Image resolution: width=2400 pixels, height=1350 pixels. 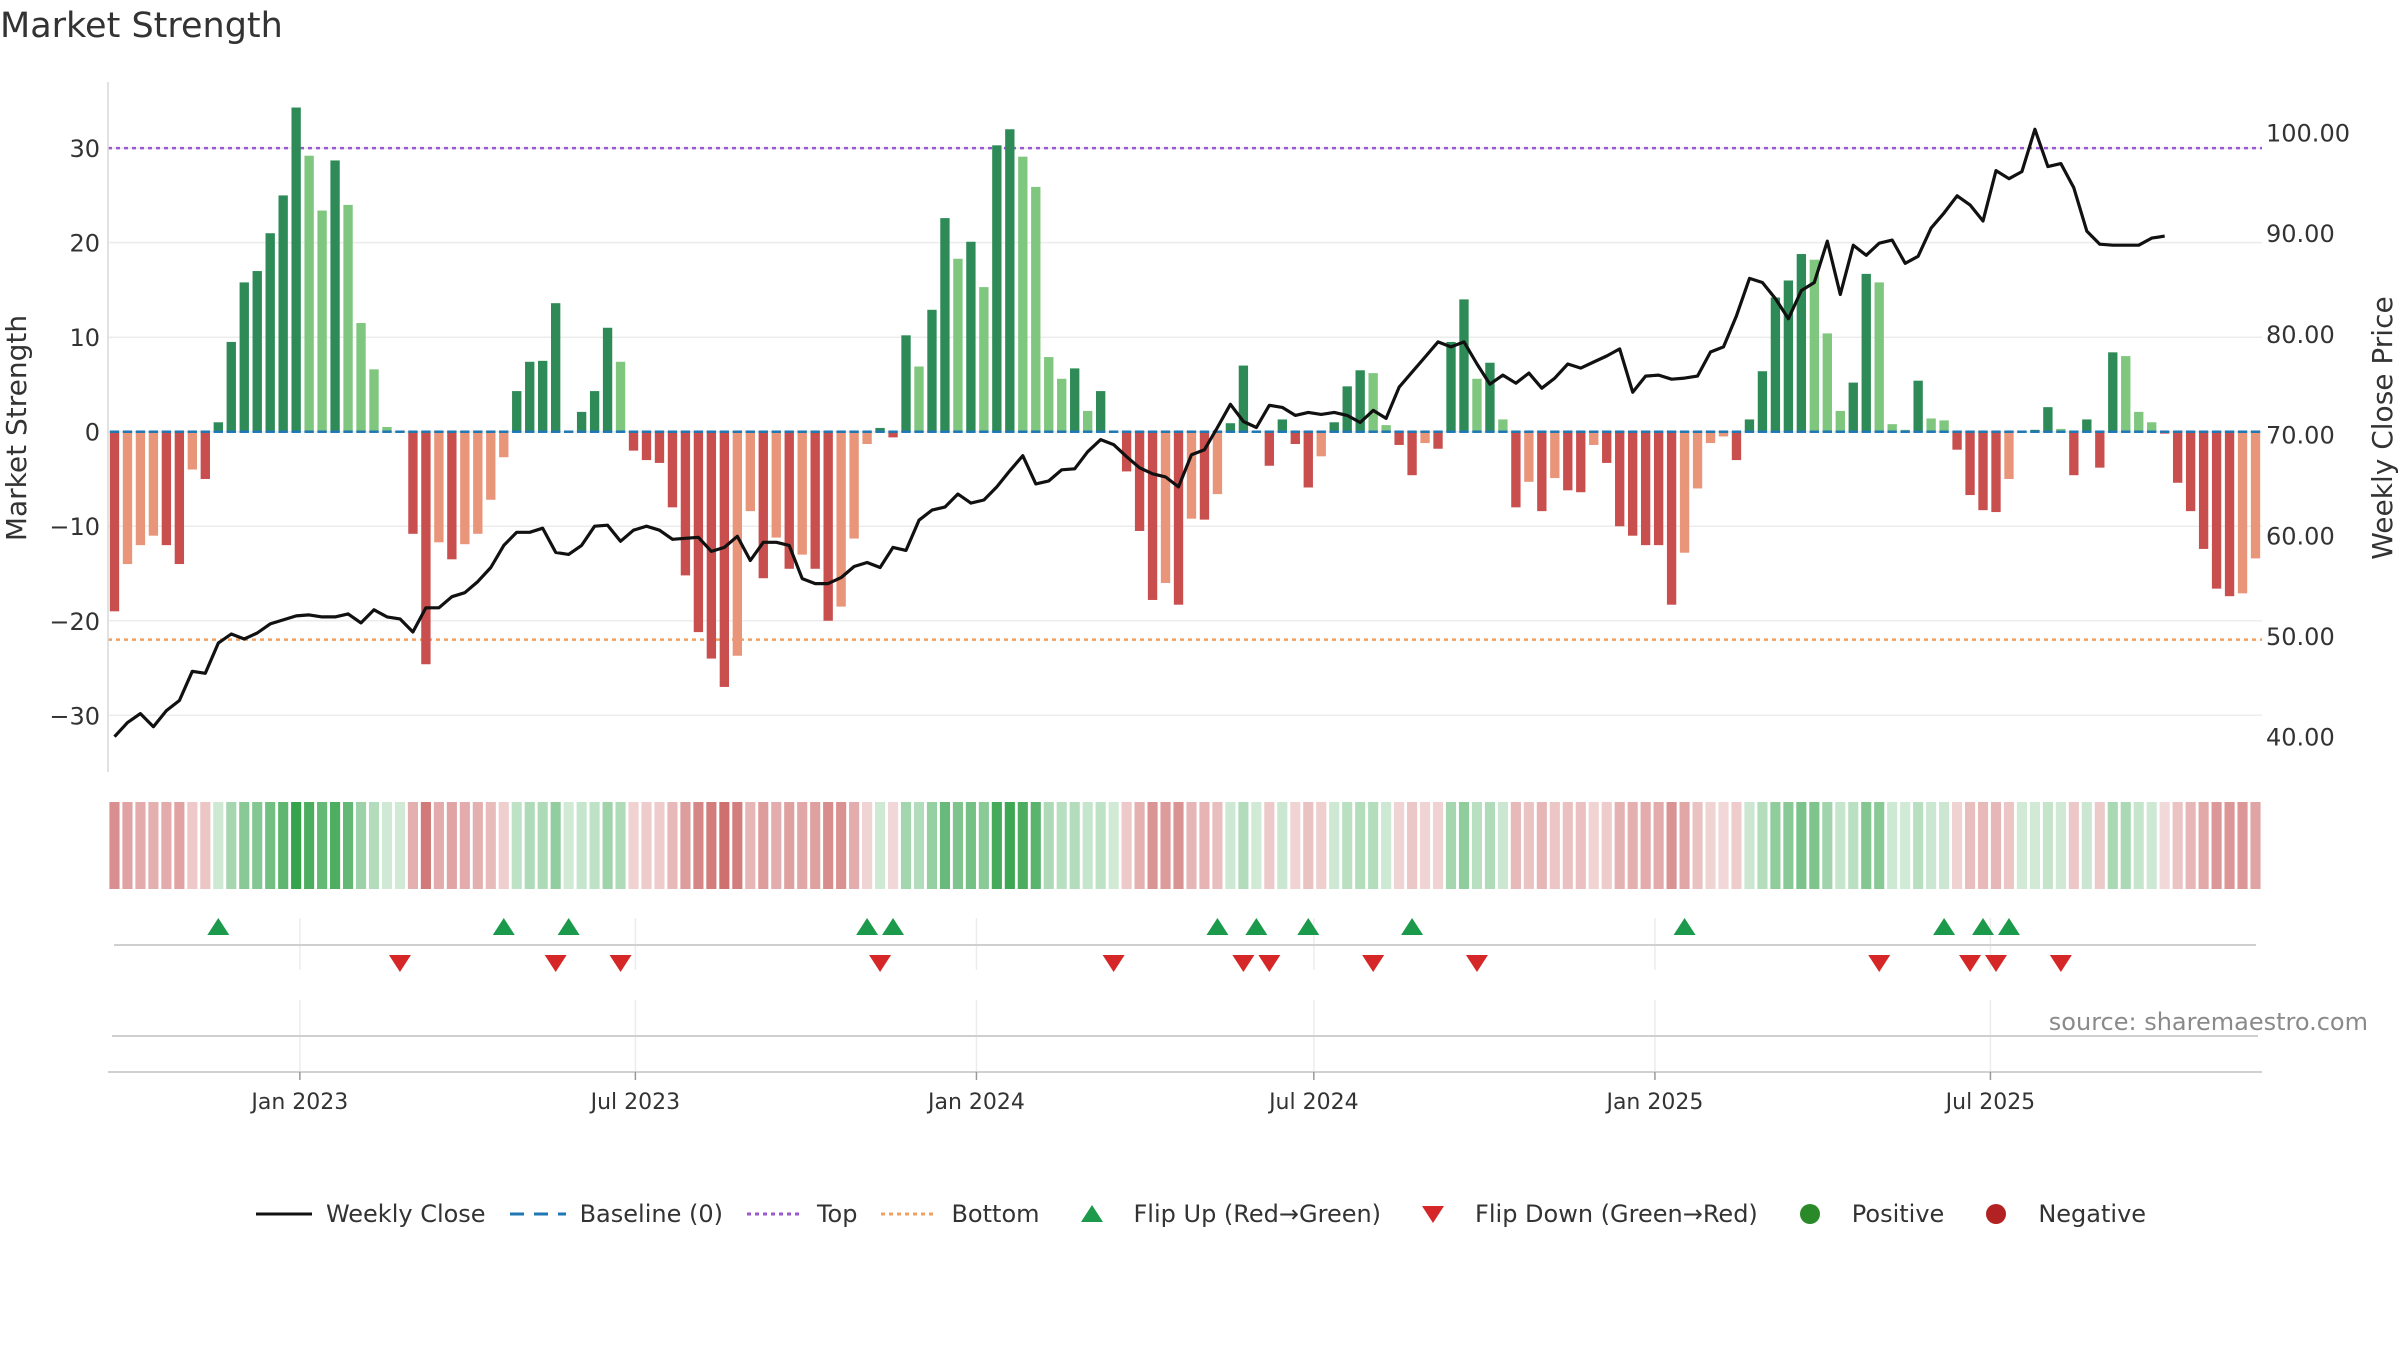 I want to click on weekly-close-legend-icon, so click(x=283, y=1214).